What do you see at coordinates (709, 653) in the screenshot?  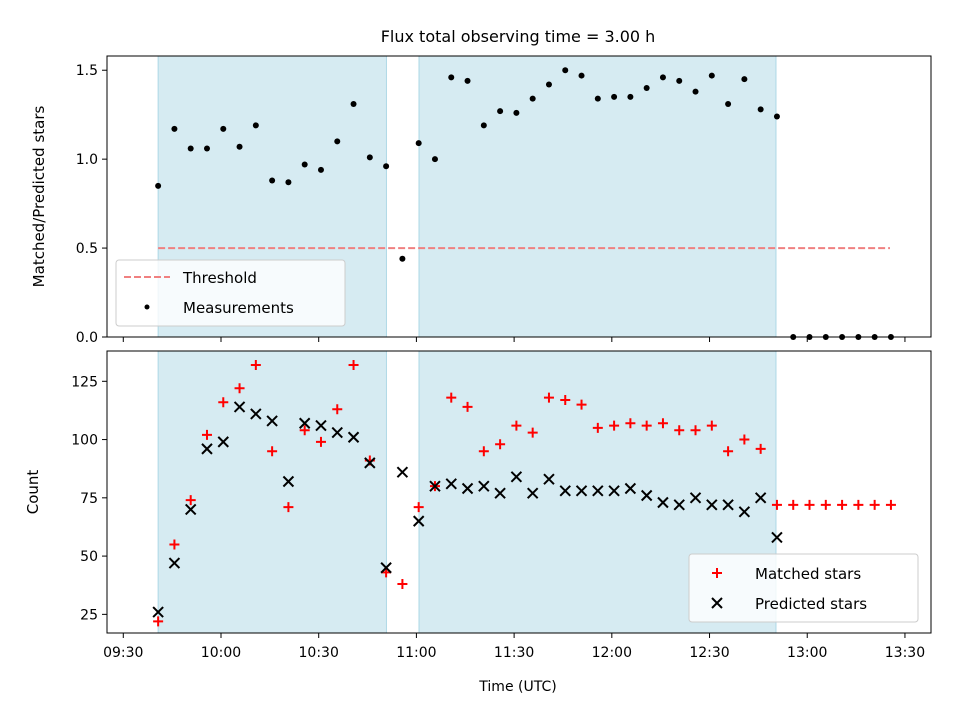 I see `x-tick-label: 12:30` at bounding box center [709, 653].